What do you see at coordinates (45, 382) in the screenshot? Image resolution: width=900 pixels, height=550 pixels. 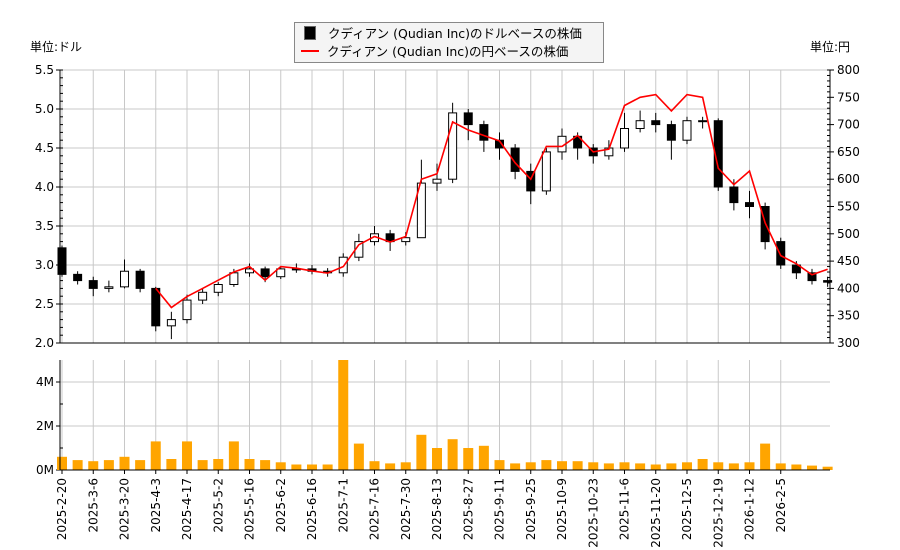 I see `volume-tick-label: 4M` at bounding box center [45, 382].